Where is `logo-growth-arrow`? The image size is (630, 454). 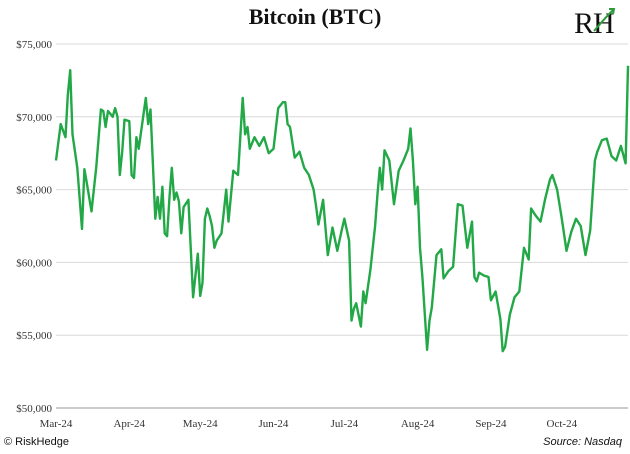 logo-growth-arrow is located at coordinates (603, 20).